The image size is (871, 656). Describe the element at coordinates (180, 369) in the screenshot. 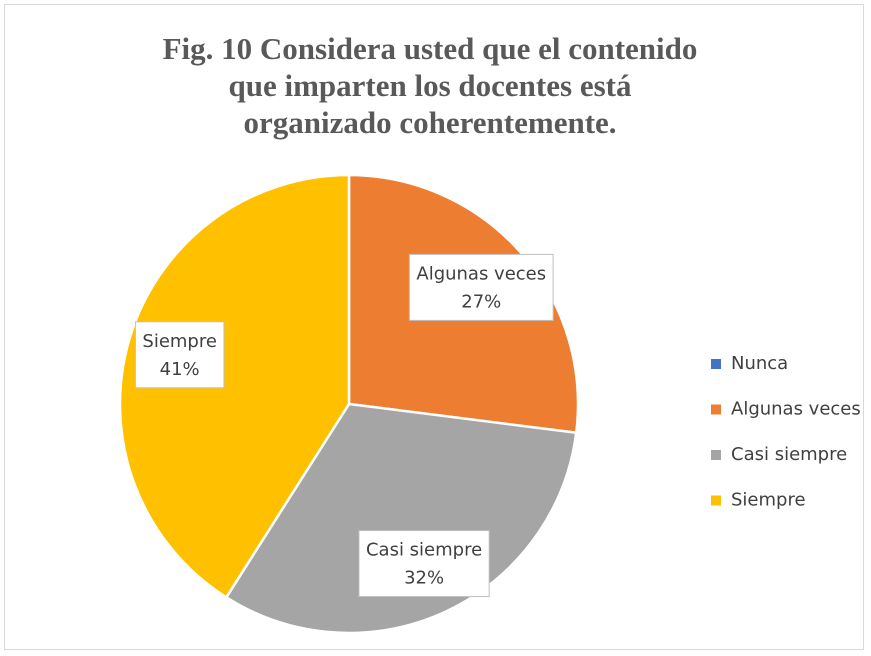

I see `data-label-value: 41%` at that location.